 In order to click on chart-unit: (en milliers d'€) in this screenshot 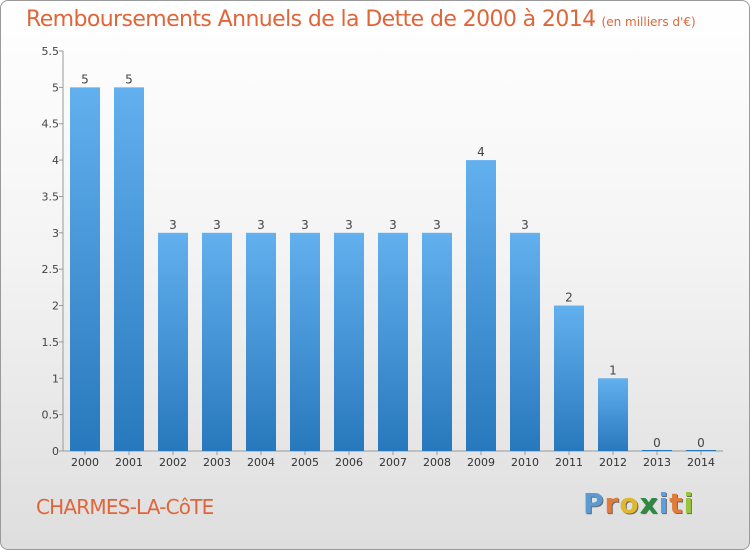, I will do `click(648, 22)`.